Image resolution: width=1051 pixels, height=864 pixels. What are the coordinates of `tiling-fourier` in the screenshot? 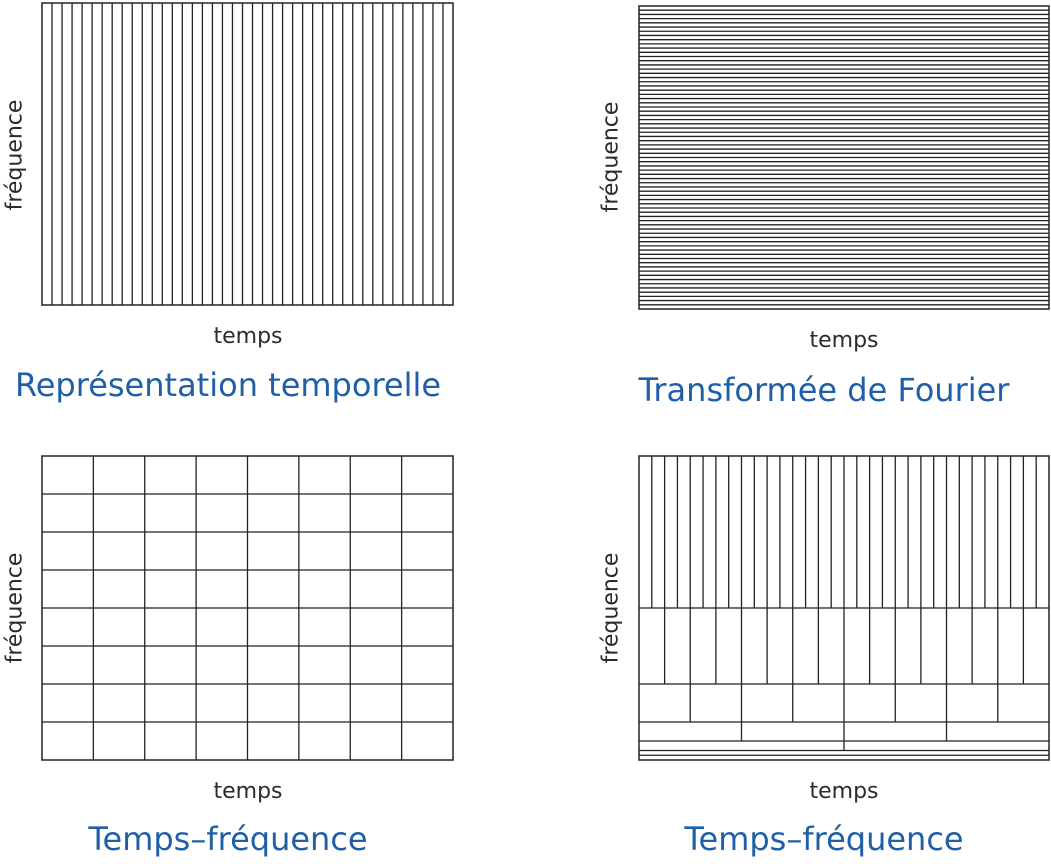 It's located at (844, 157).